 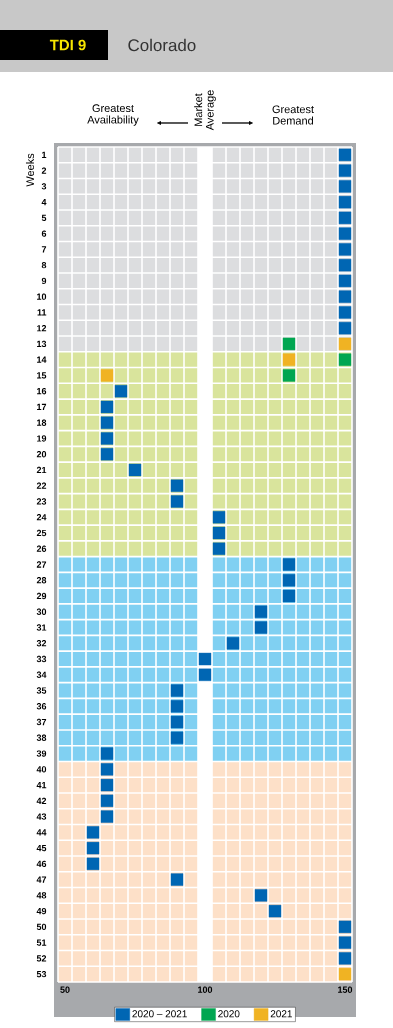 I want to click on y-tick-label: 19, so click(x=42, y=438).